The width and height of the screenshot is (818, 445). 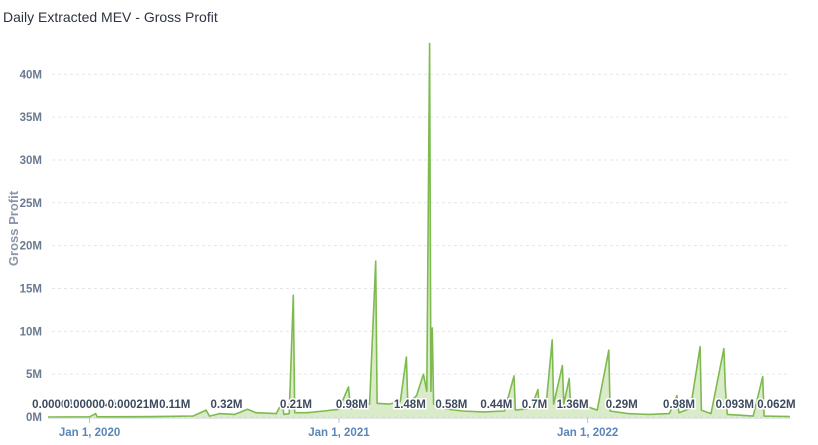 I want to click on data-label: 0.000012M, so click(x=61, y=405).